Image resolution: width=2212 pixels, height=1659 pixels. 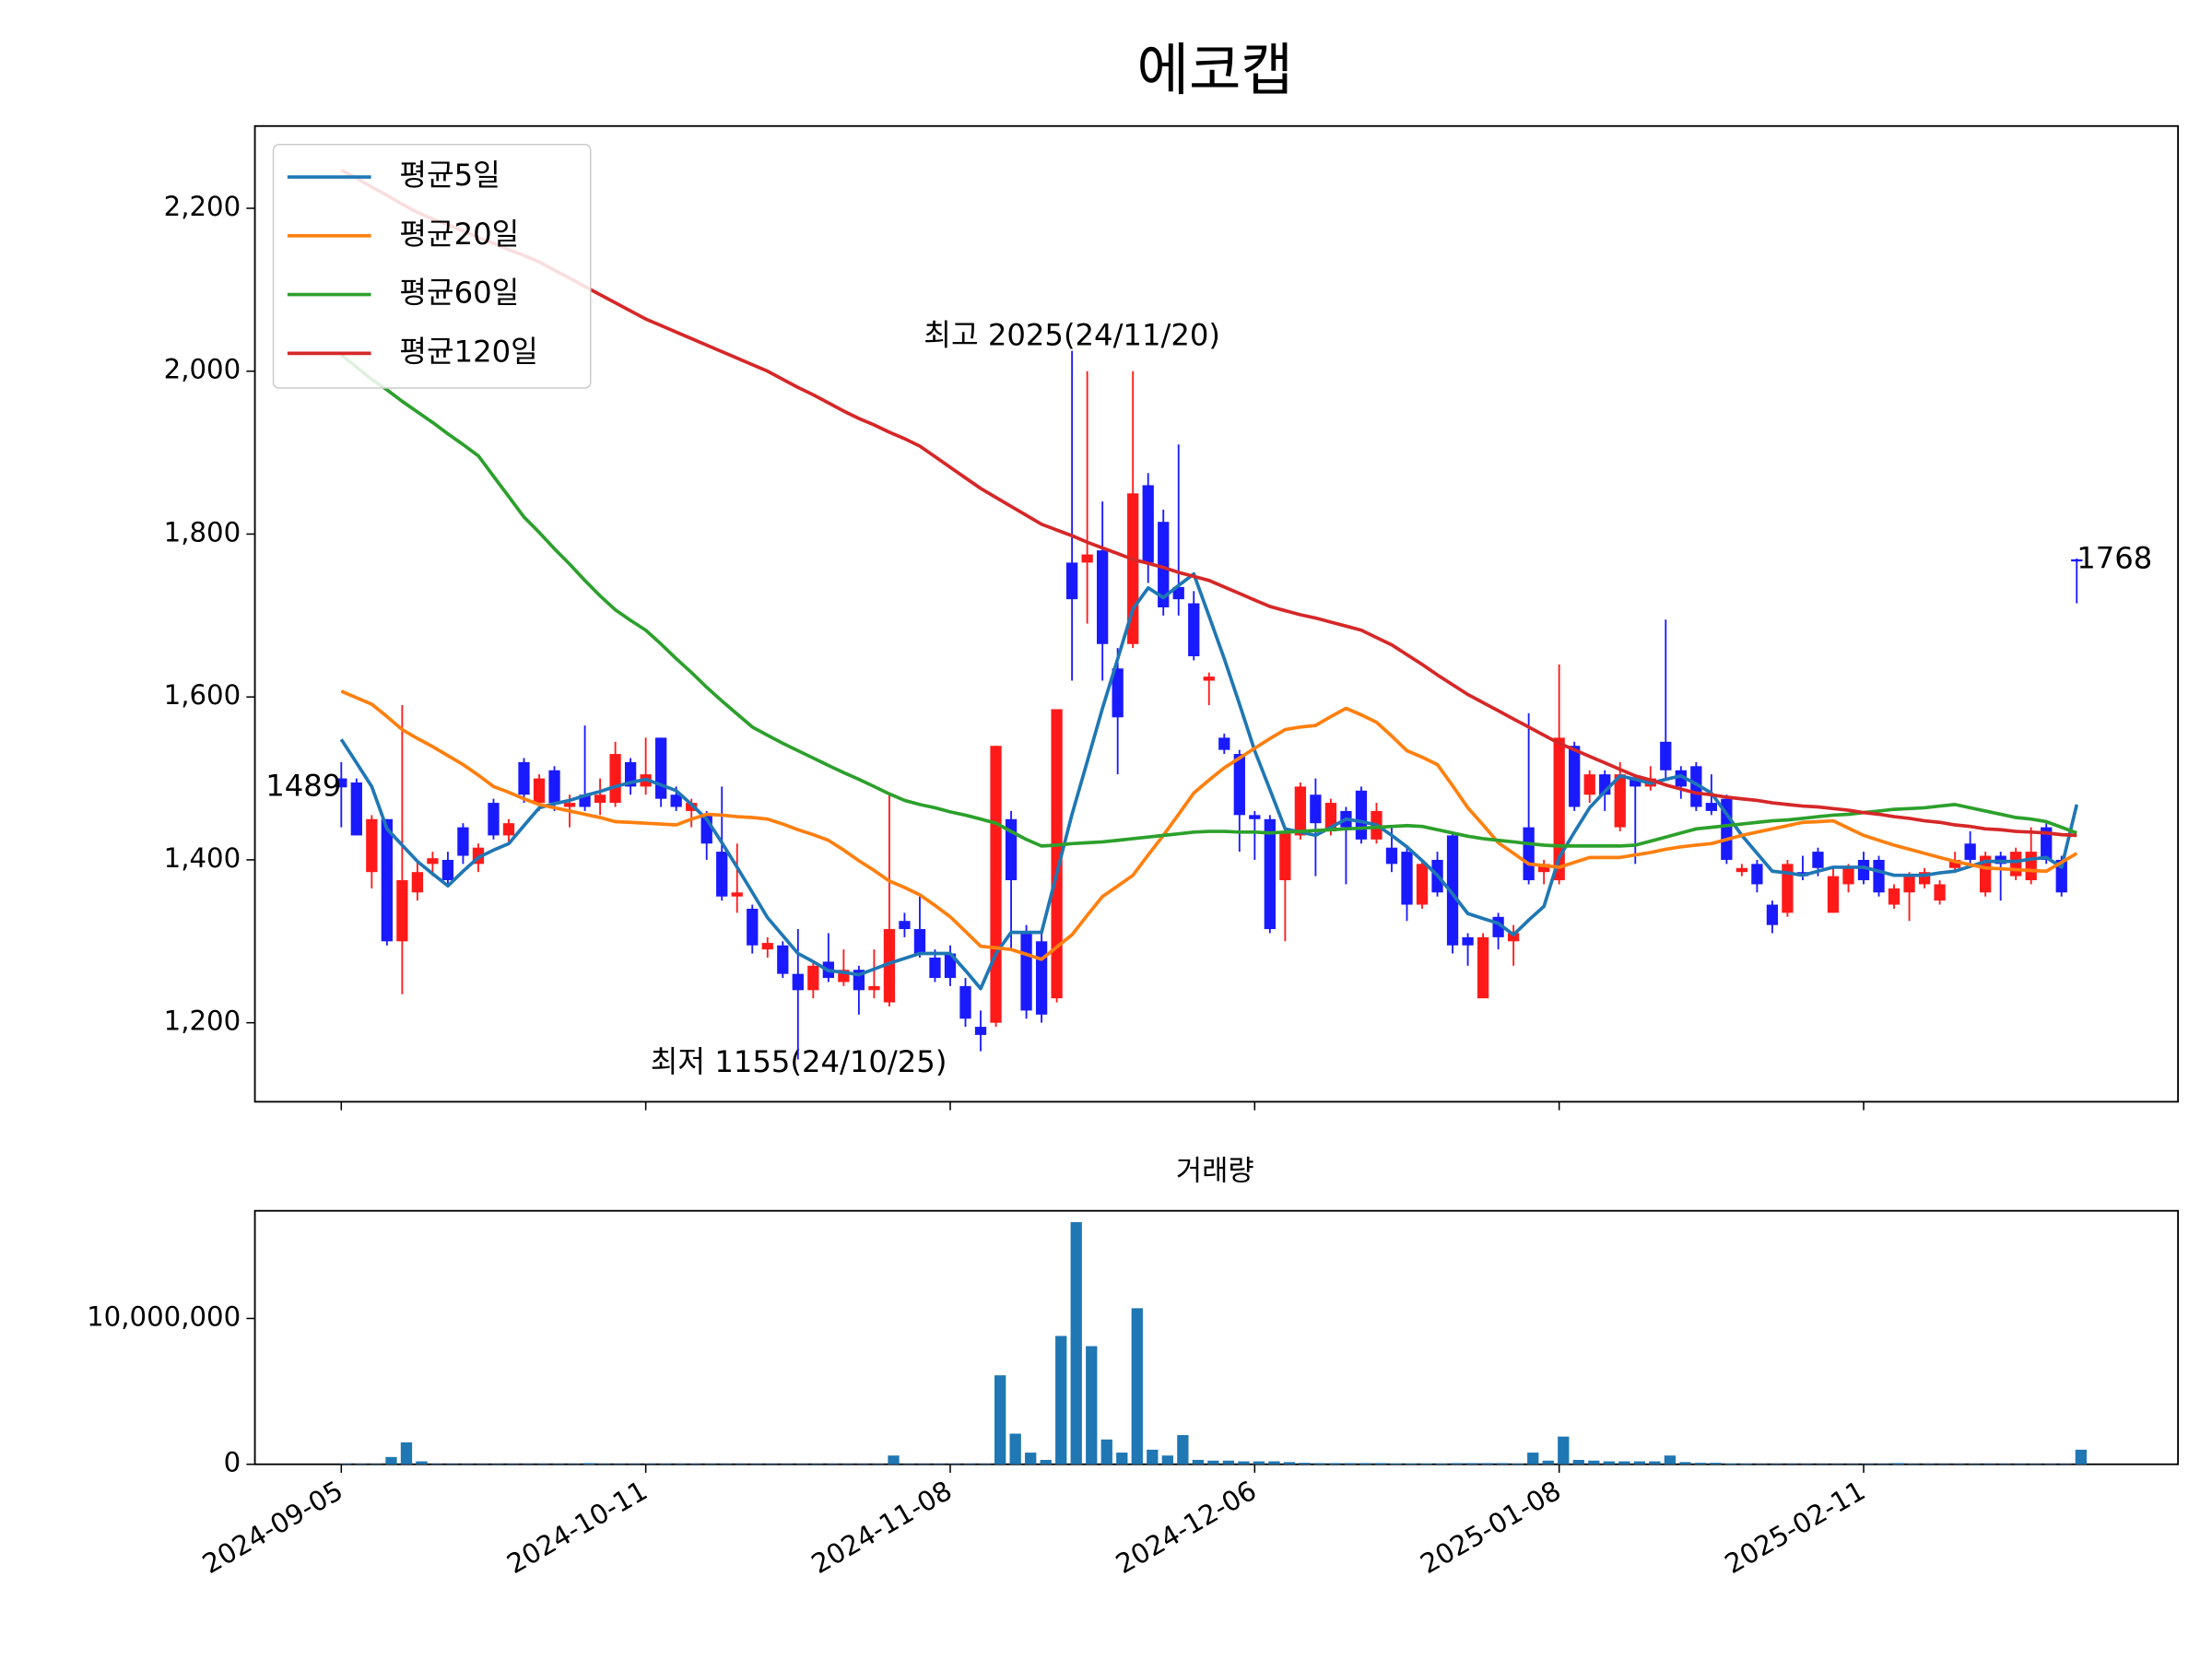 What do you see at coordinates (2114, 558) in the screenshot?
I see `last-close-label: 1768` at bounding box center [2114, 558].